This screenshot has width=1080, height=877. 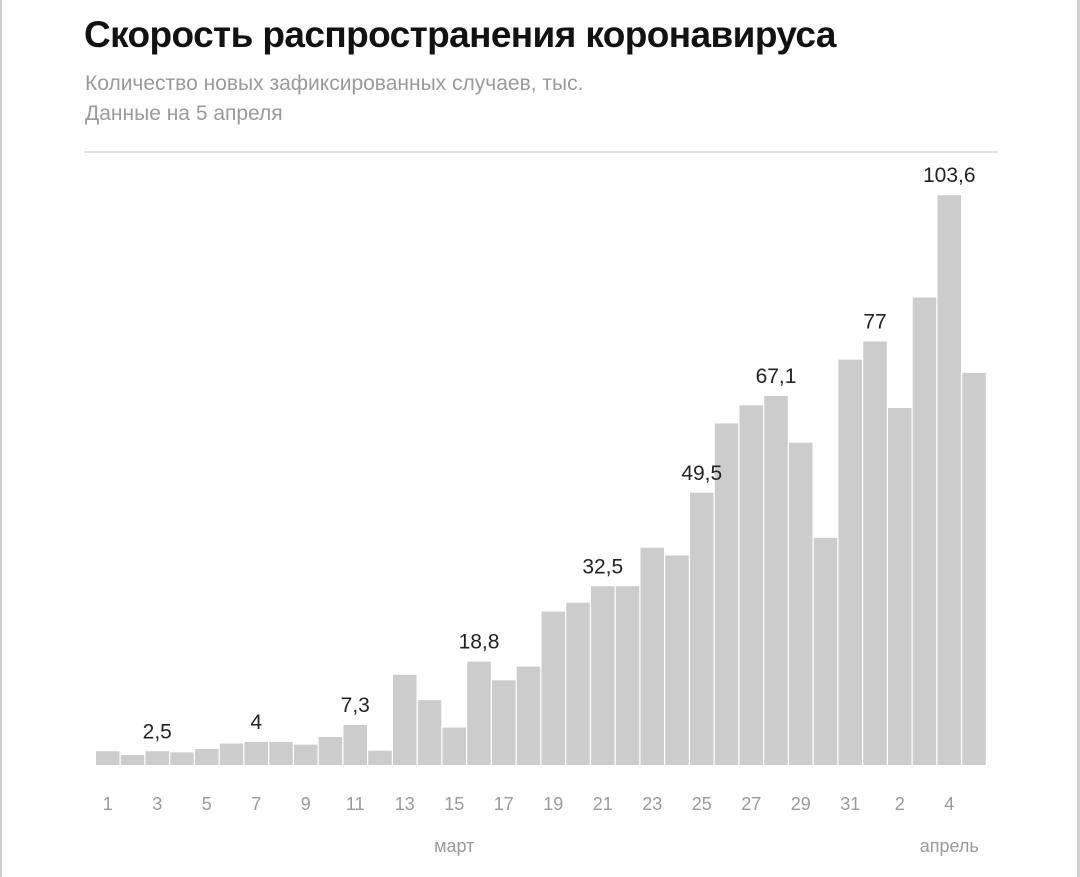 I want to click on value-label: 49,5, so click(x=701, y=473).